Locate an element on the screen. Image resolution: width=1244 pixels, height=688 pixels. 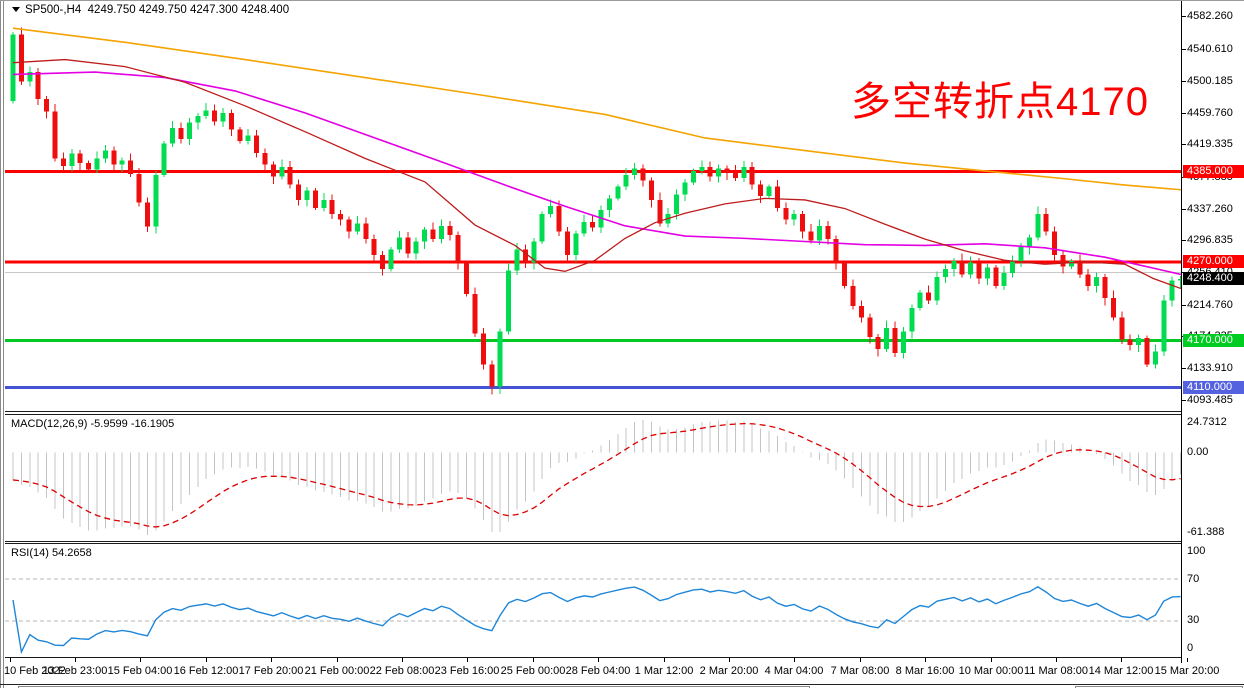
time-tick-label: 10 Feb 2022 is located at coordinates (35, 671).